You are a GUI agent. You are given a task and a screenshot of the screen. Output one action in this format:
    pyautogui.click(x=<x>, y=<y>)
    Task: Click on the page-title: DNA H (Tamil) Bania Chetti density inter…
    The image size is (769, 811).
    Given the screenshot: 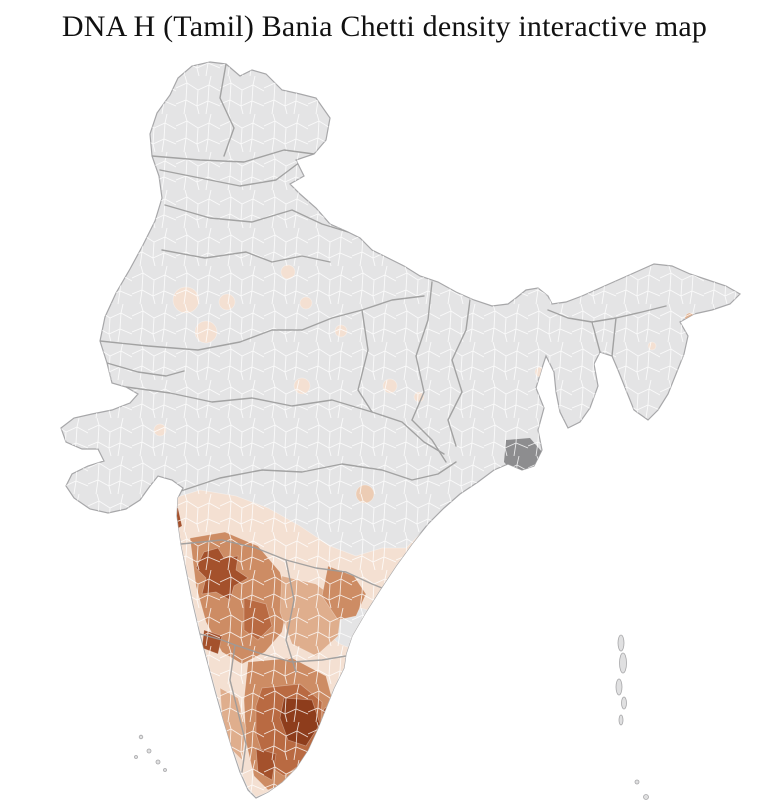 What is the action you would take?
    pyautogui.click(x=384, y=26)
    